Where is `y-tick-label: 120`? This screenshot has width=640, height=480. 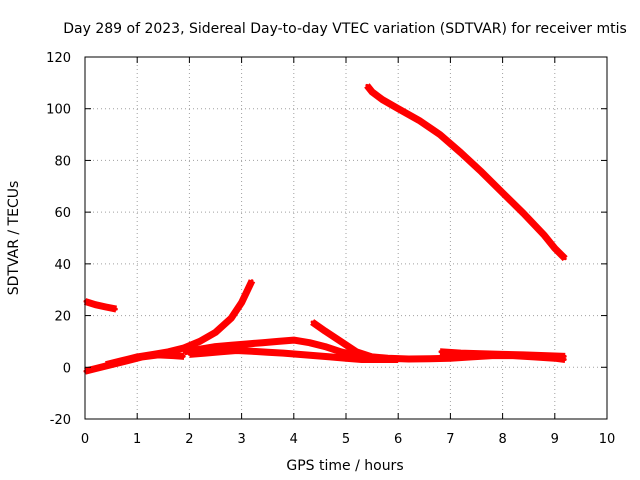
y-tick-label: 120 is located at coordinates (58, 58).